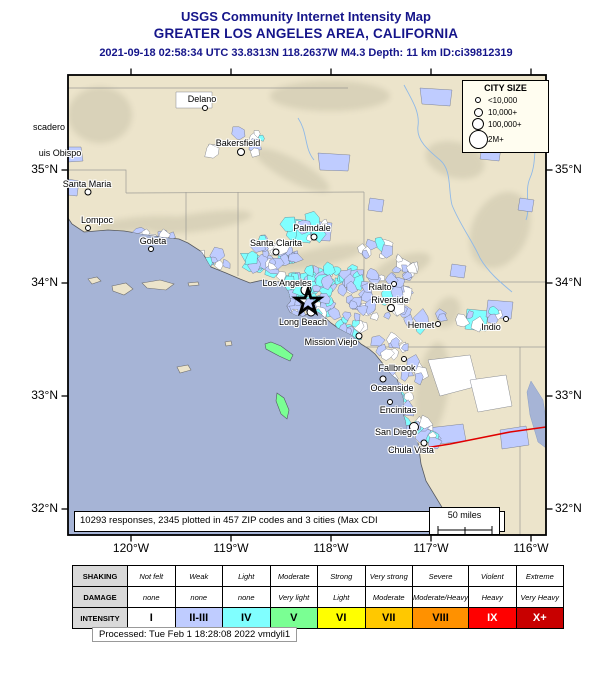 This screenshot has height=684, width=612. What do you see at coordinates (359, 336) in the screenshot?
I see `city-dot-mission-viejo` at bounding box center [359, 336].